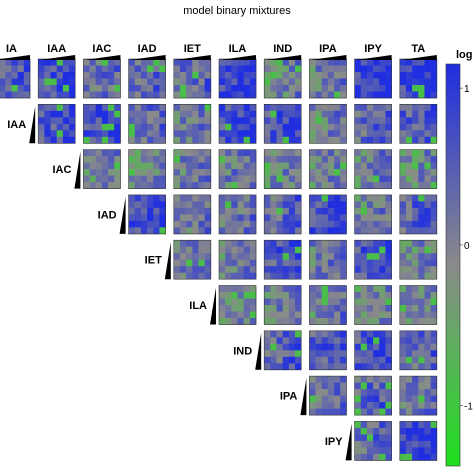 This screenshot has width=474, height=474. I want to click on tile-iac-ta, so click(418, 169).